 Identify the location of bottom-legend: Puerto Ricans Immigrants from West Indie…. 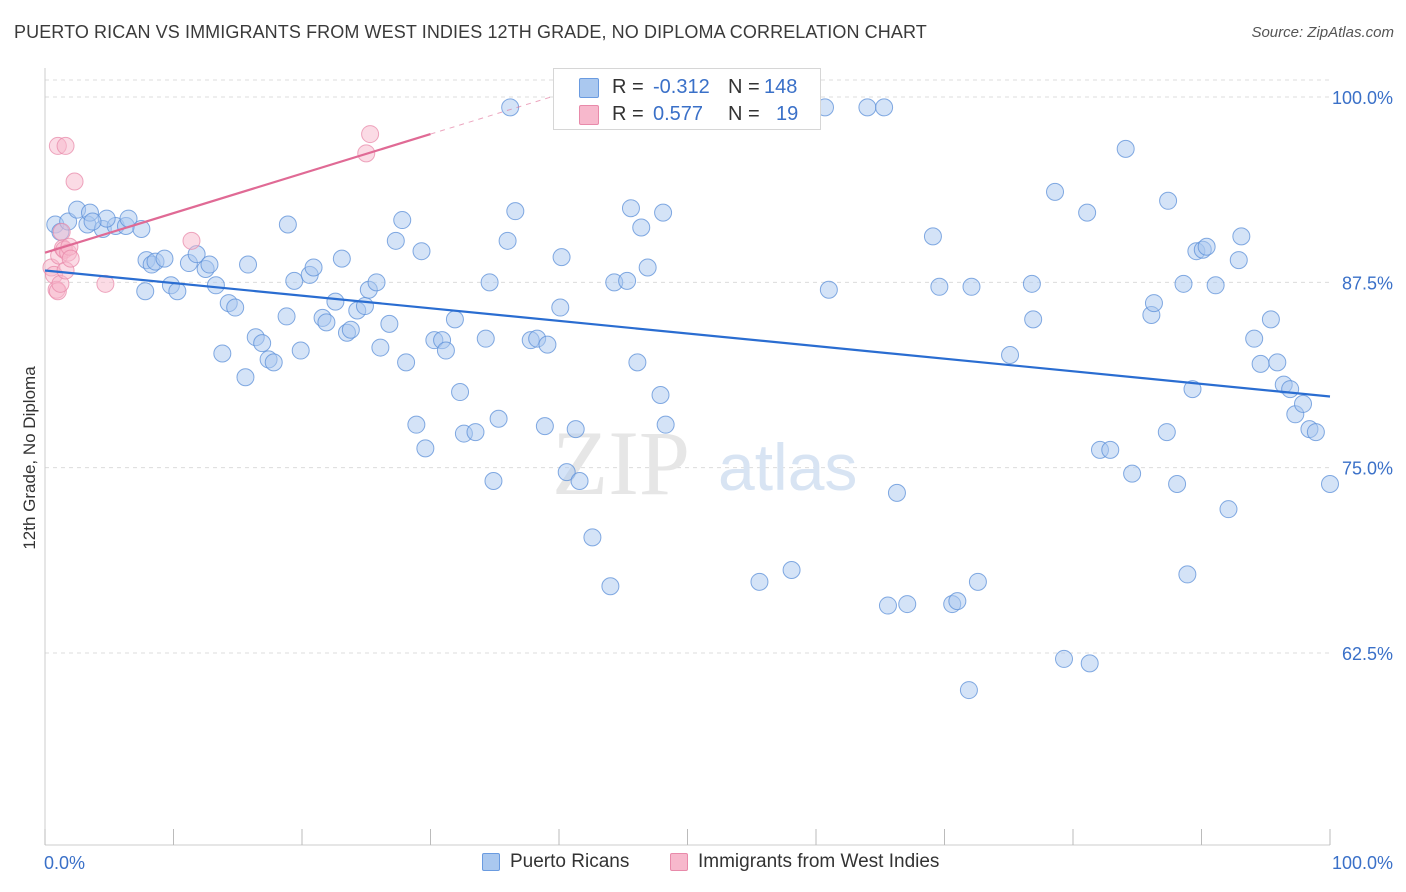
(703, 865).